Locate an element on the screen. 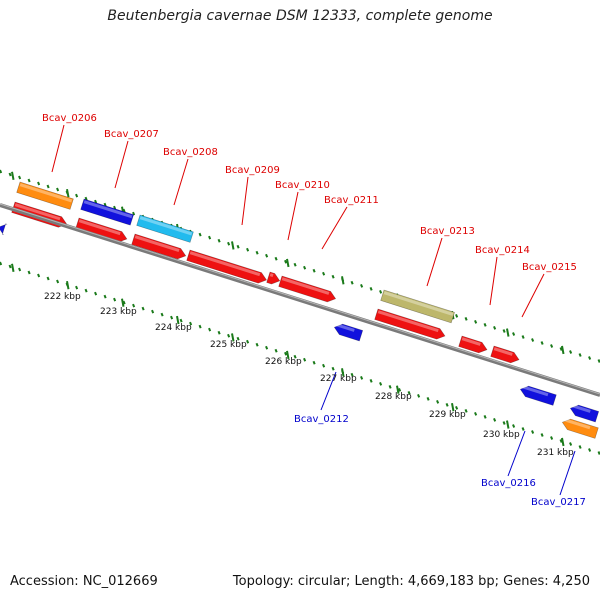  gene-label-bcav-0217: Bcav_0217 is located at coordinates (558, 502).